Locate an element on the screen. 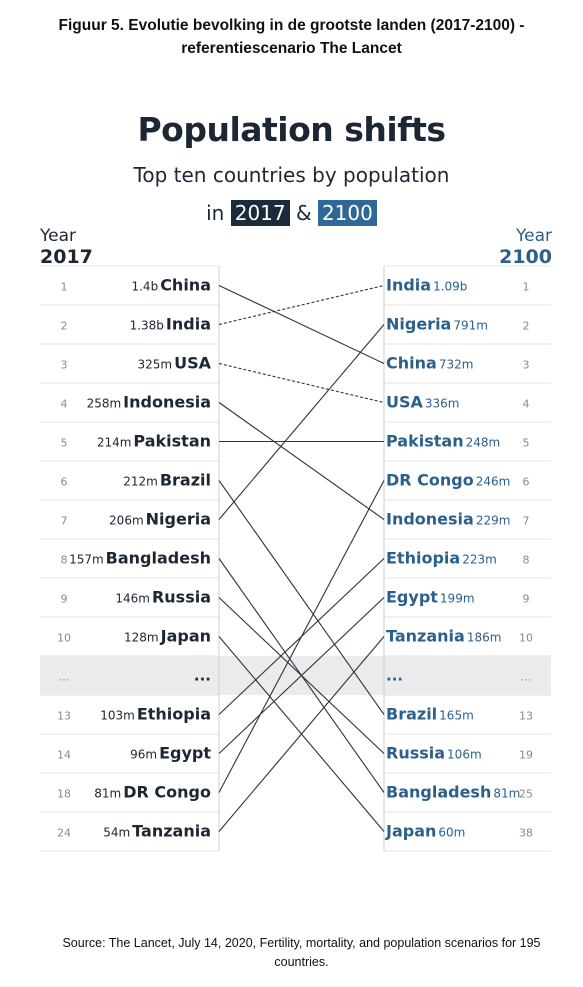 The width and height of the screenshot is (583, 987). years-line: in 2017 & 2100 is located at coordinates (291, 213).